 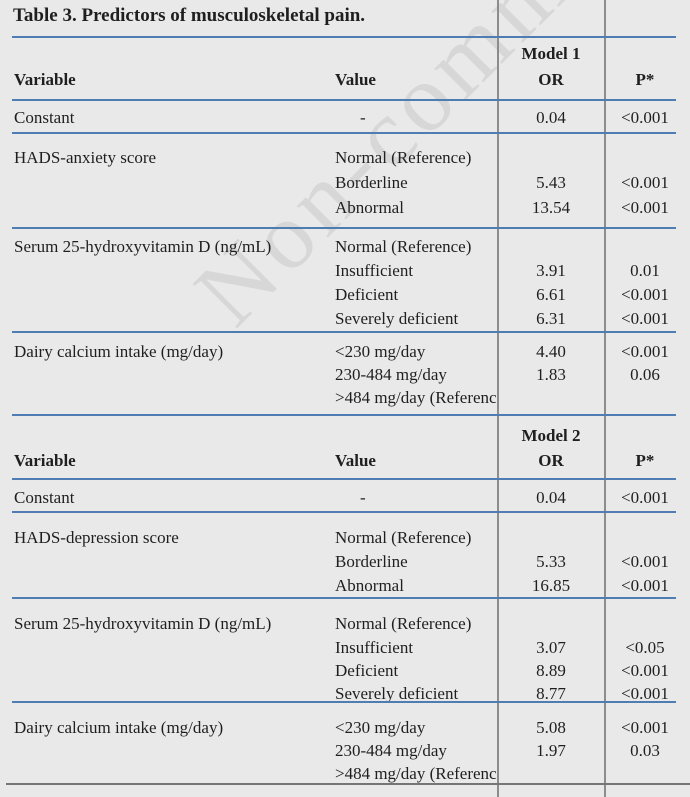 I want to click on row-p: 0.03, so click(x=645, y=750).